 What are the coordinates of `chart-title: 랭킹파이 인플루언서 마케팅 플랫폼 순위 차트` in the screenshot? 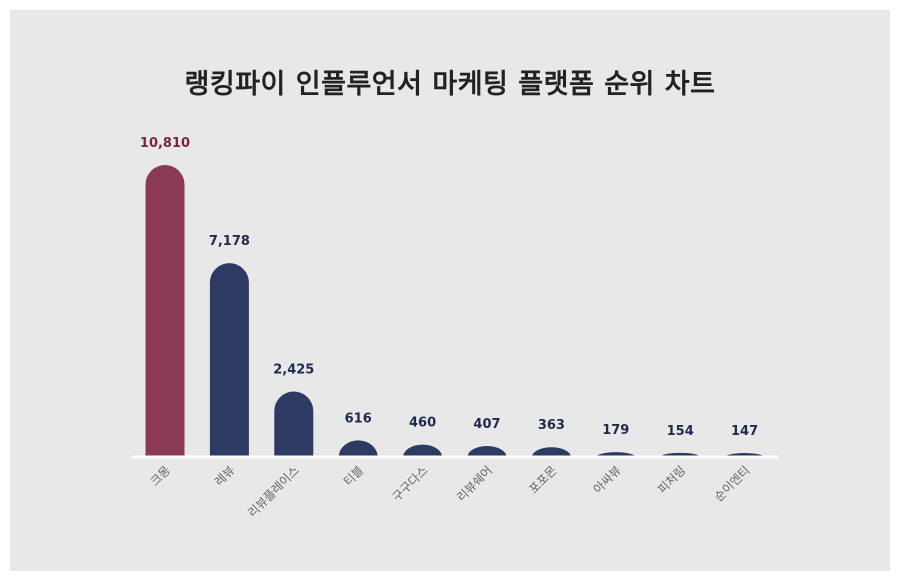 It's located at (450, 84).